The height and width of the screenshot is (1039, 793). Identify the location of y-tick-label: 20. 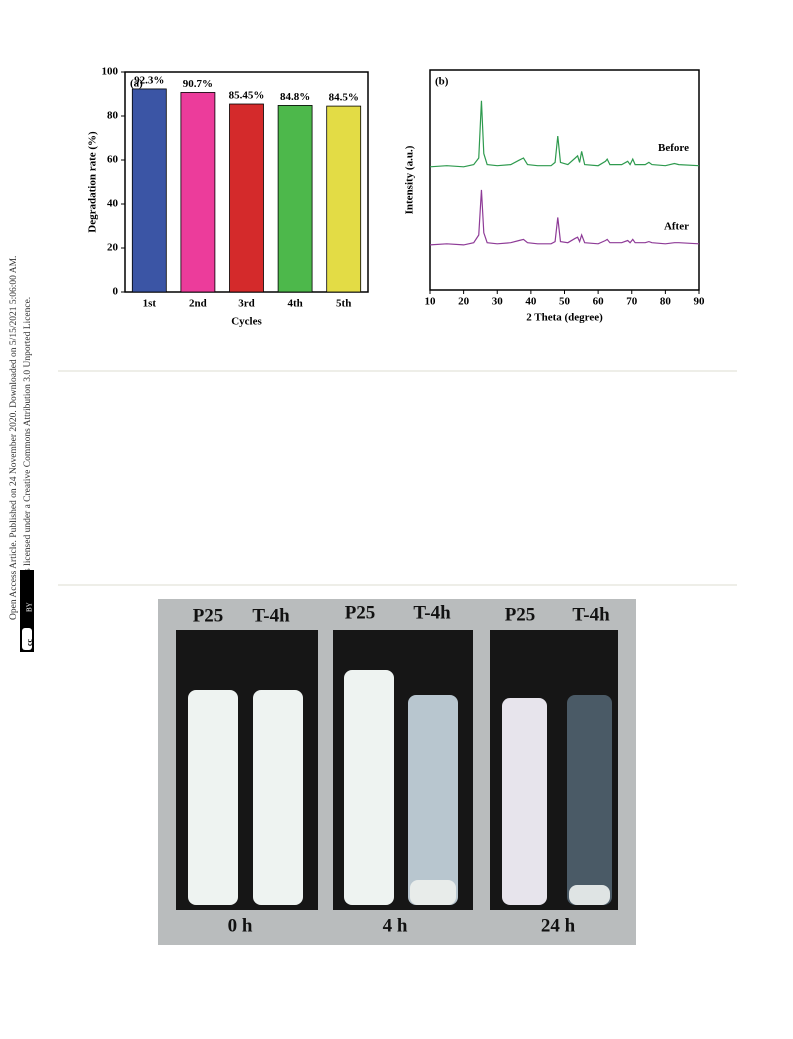
(113, 248).